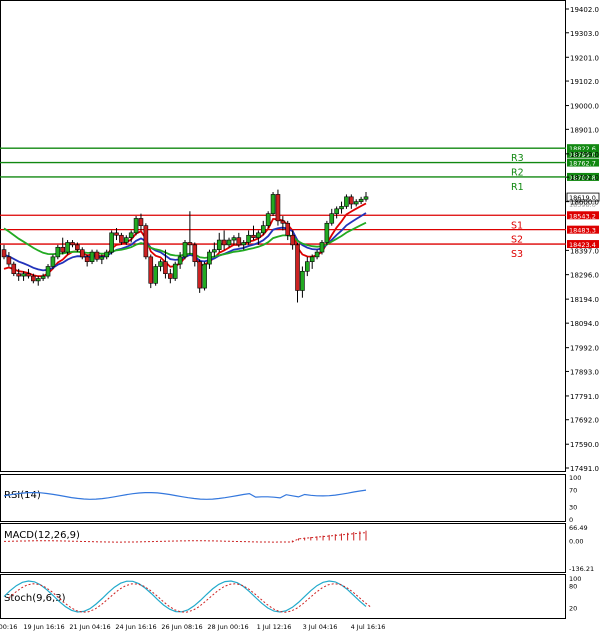 The image size is (600, 638). Describe the element at coordinates (185, 537) in the screenshot. I see `macd-signal-line` at that location.